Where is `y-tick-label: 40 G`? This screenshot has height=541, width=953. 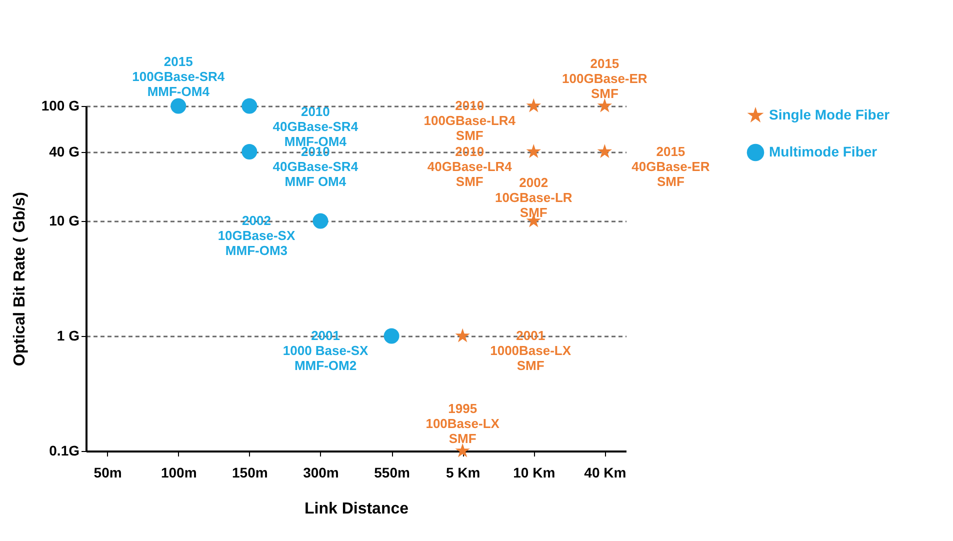 y-tick-label: 40 G is located at coordinates (64, 151).